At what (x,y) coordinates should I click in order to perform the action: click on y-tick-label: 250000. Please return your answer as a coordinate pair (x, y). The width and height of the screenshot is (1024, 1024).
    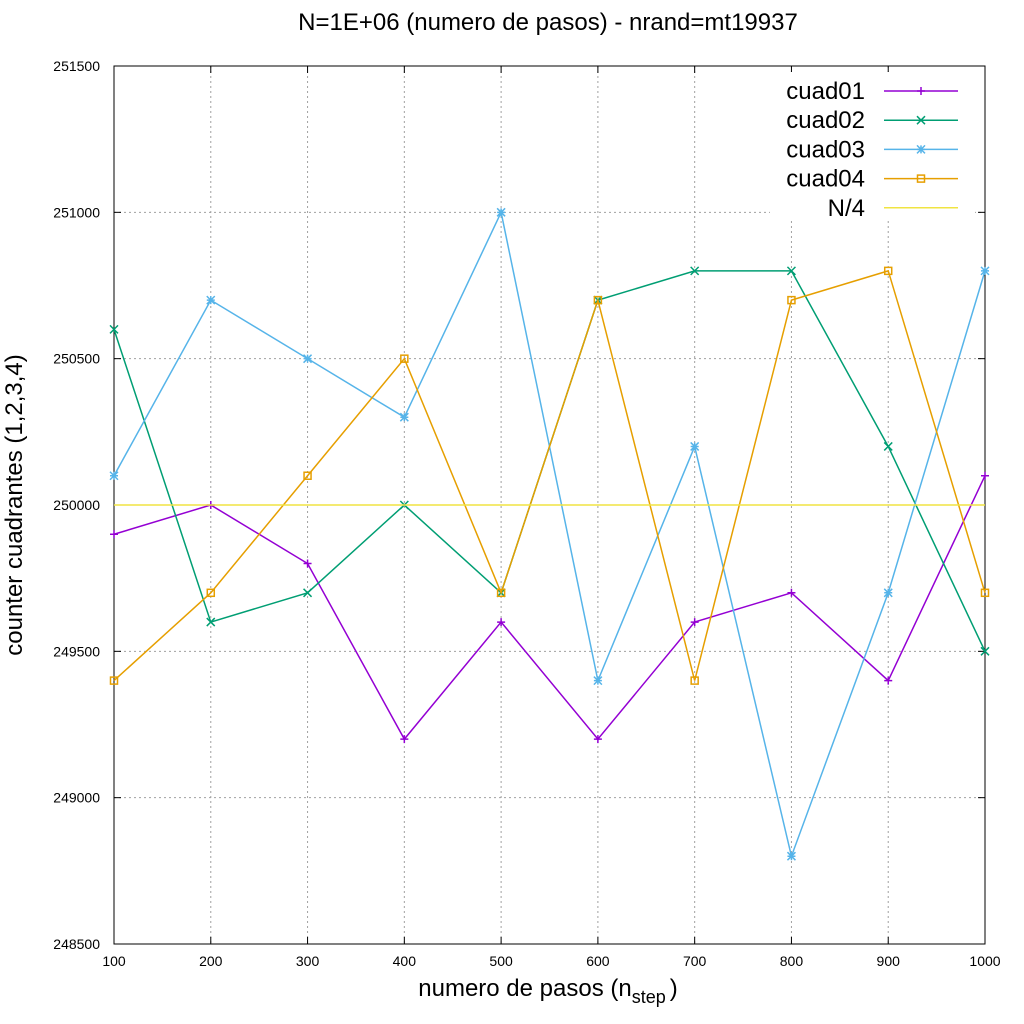
    Looking at the image, I should click on (76, 505).